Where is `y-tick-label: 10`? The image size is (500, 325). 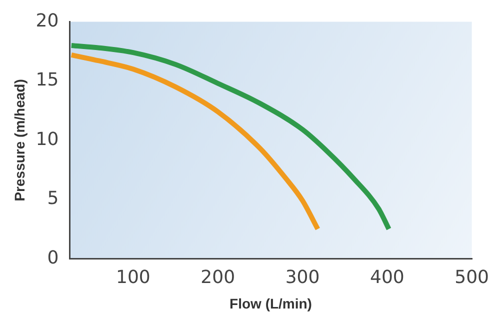 y-tick-label: 10 is located at coordinates (47, 139).